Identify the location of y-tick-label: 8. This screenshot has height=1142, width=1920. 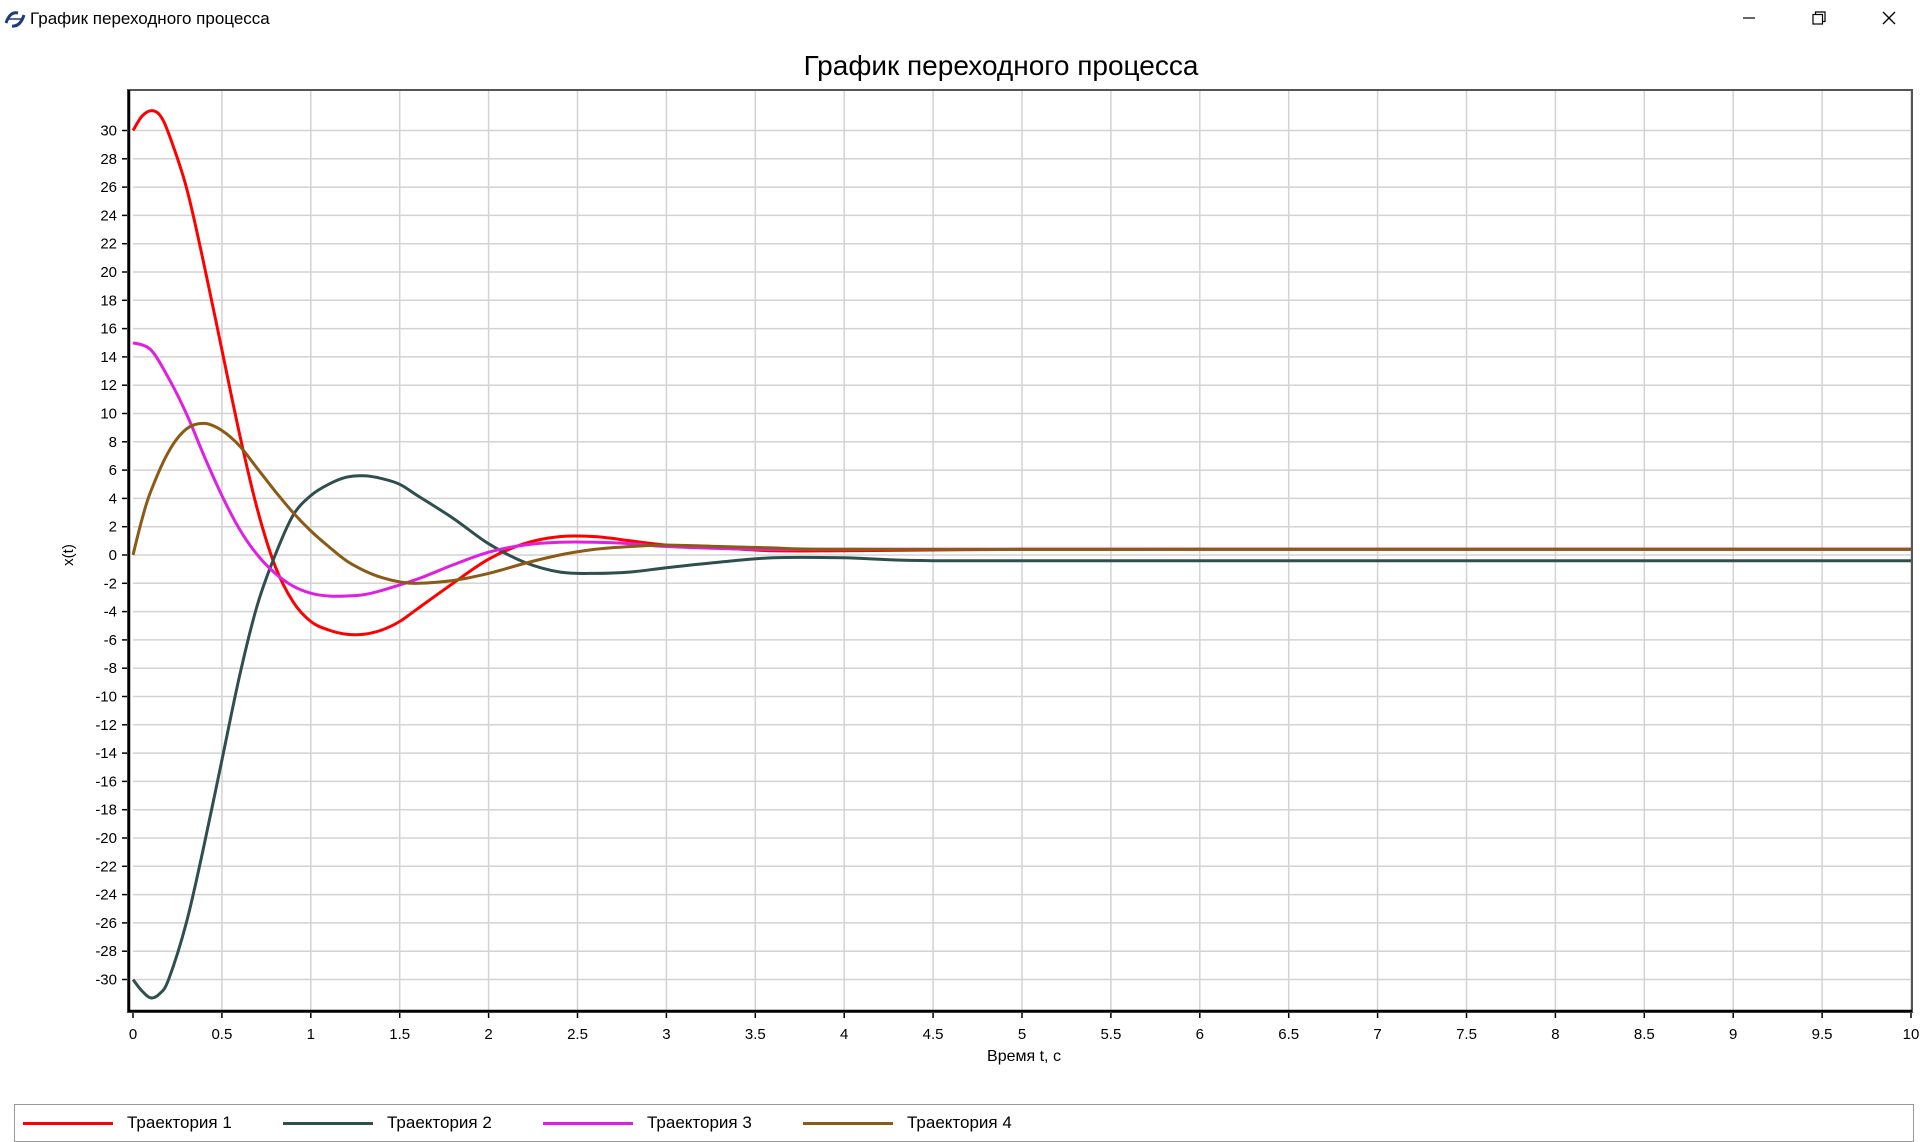
(113, 442).